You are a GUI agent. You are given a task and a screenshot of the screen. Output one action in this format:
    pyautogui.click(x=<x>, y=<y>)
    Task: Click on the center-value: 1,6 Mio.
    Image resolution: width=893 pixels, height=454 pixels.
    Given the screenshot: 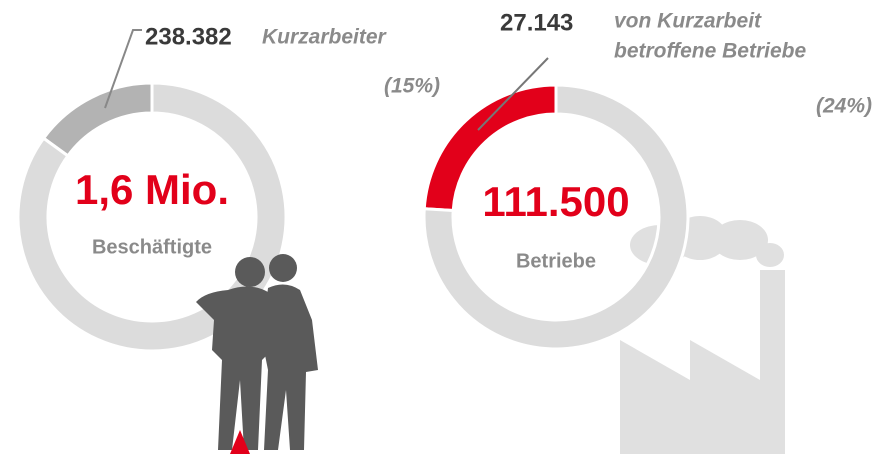 What is the action you would take?
    pyautogui.click(x=152, y=189)
    